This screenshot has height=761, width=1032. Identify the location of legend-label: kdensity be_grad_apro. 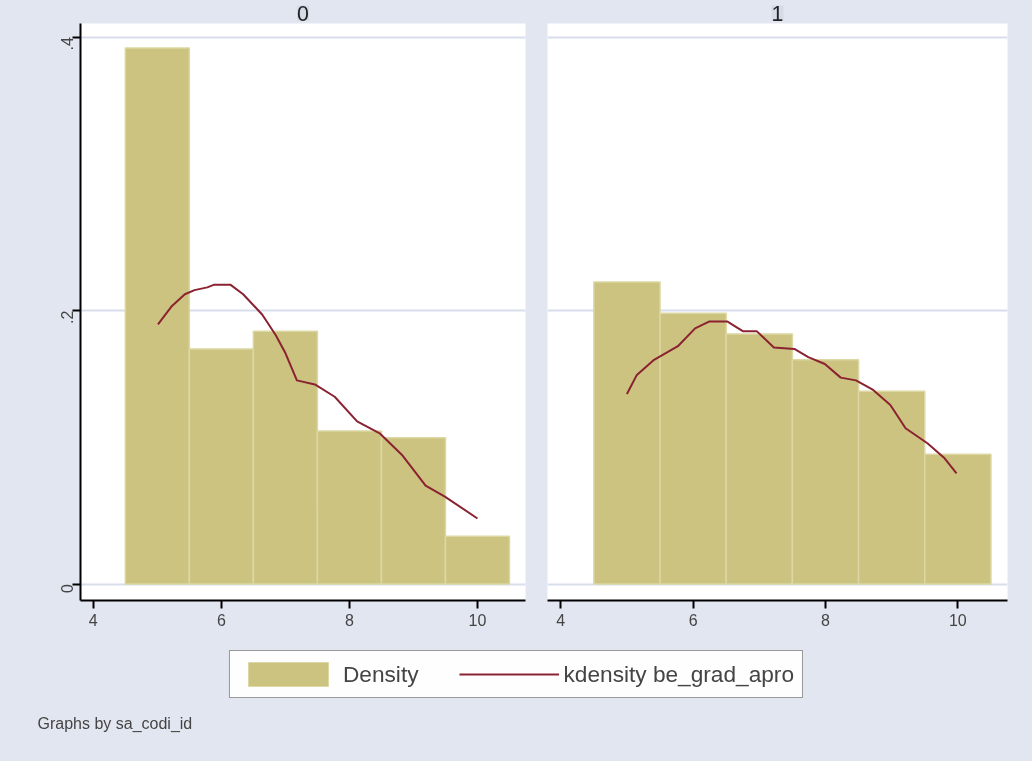
(679, 674).